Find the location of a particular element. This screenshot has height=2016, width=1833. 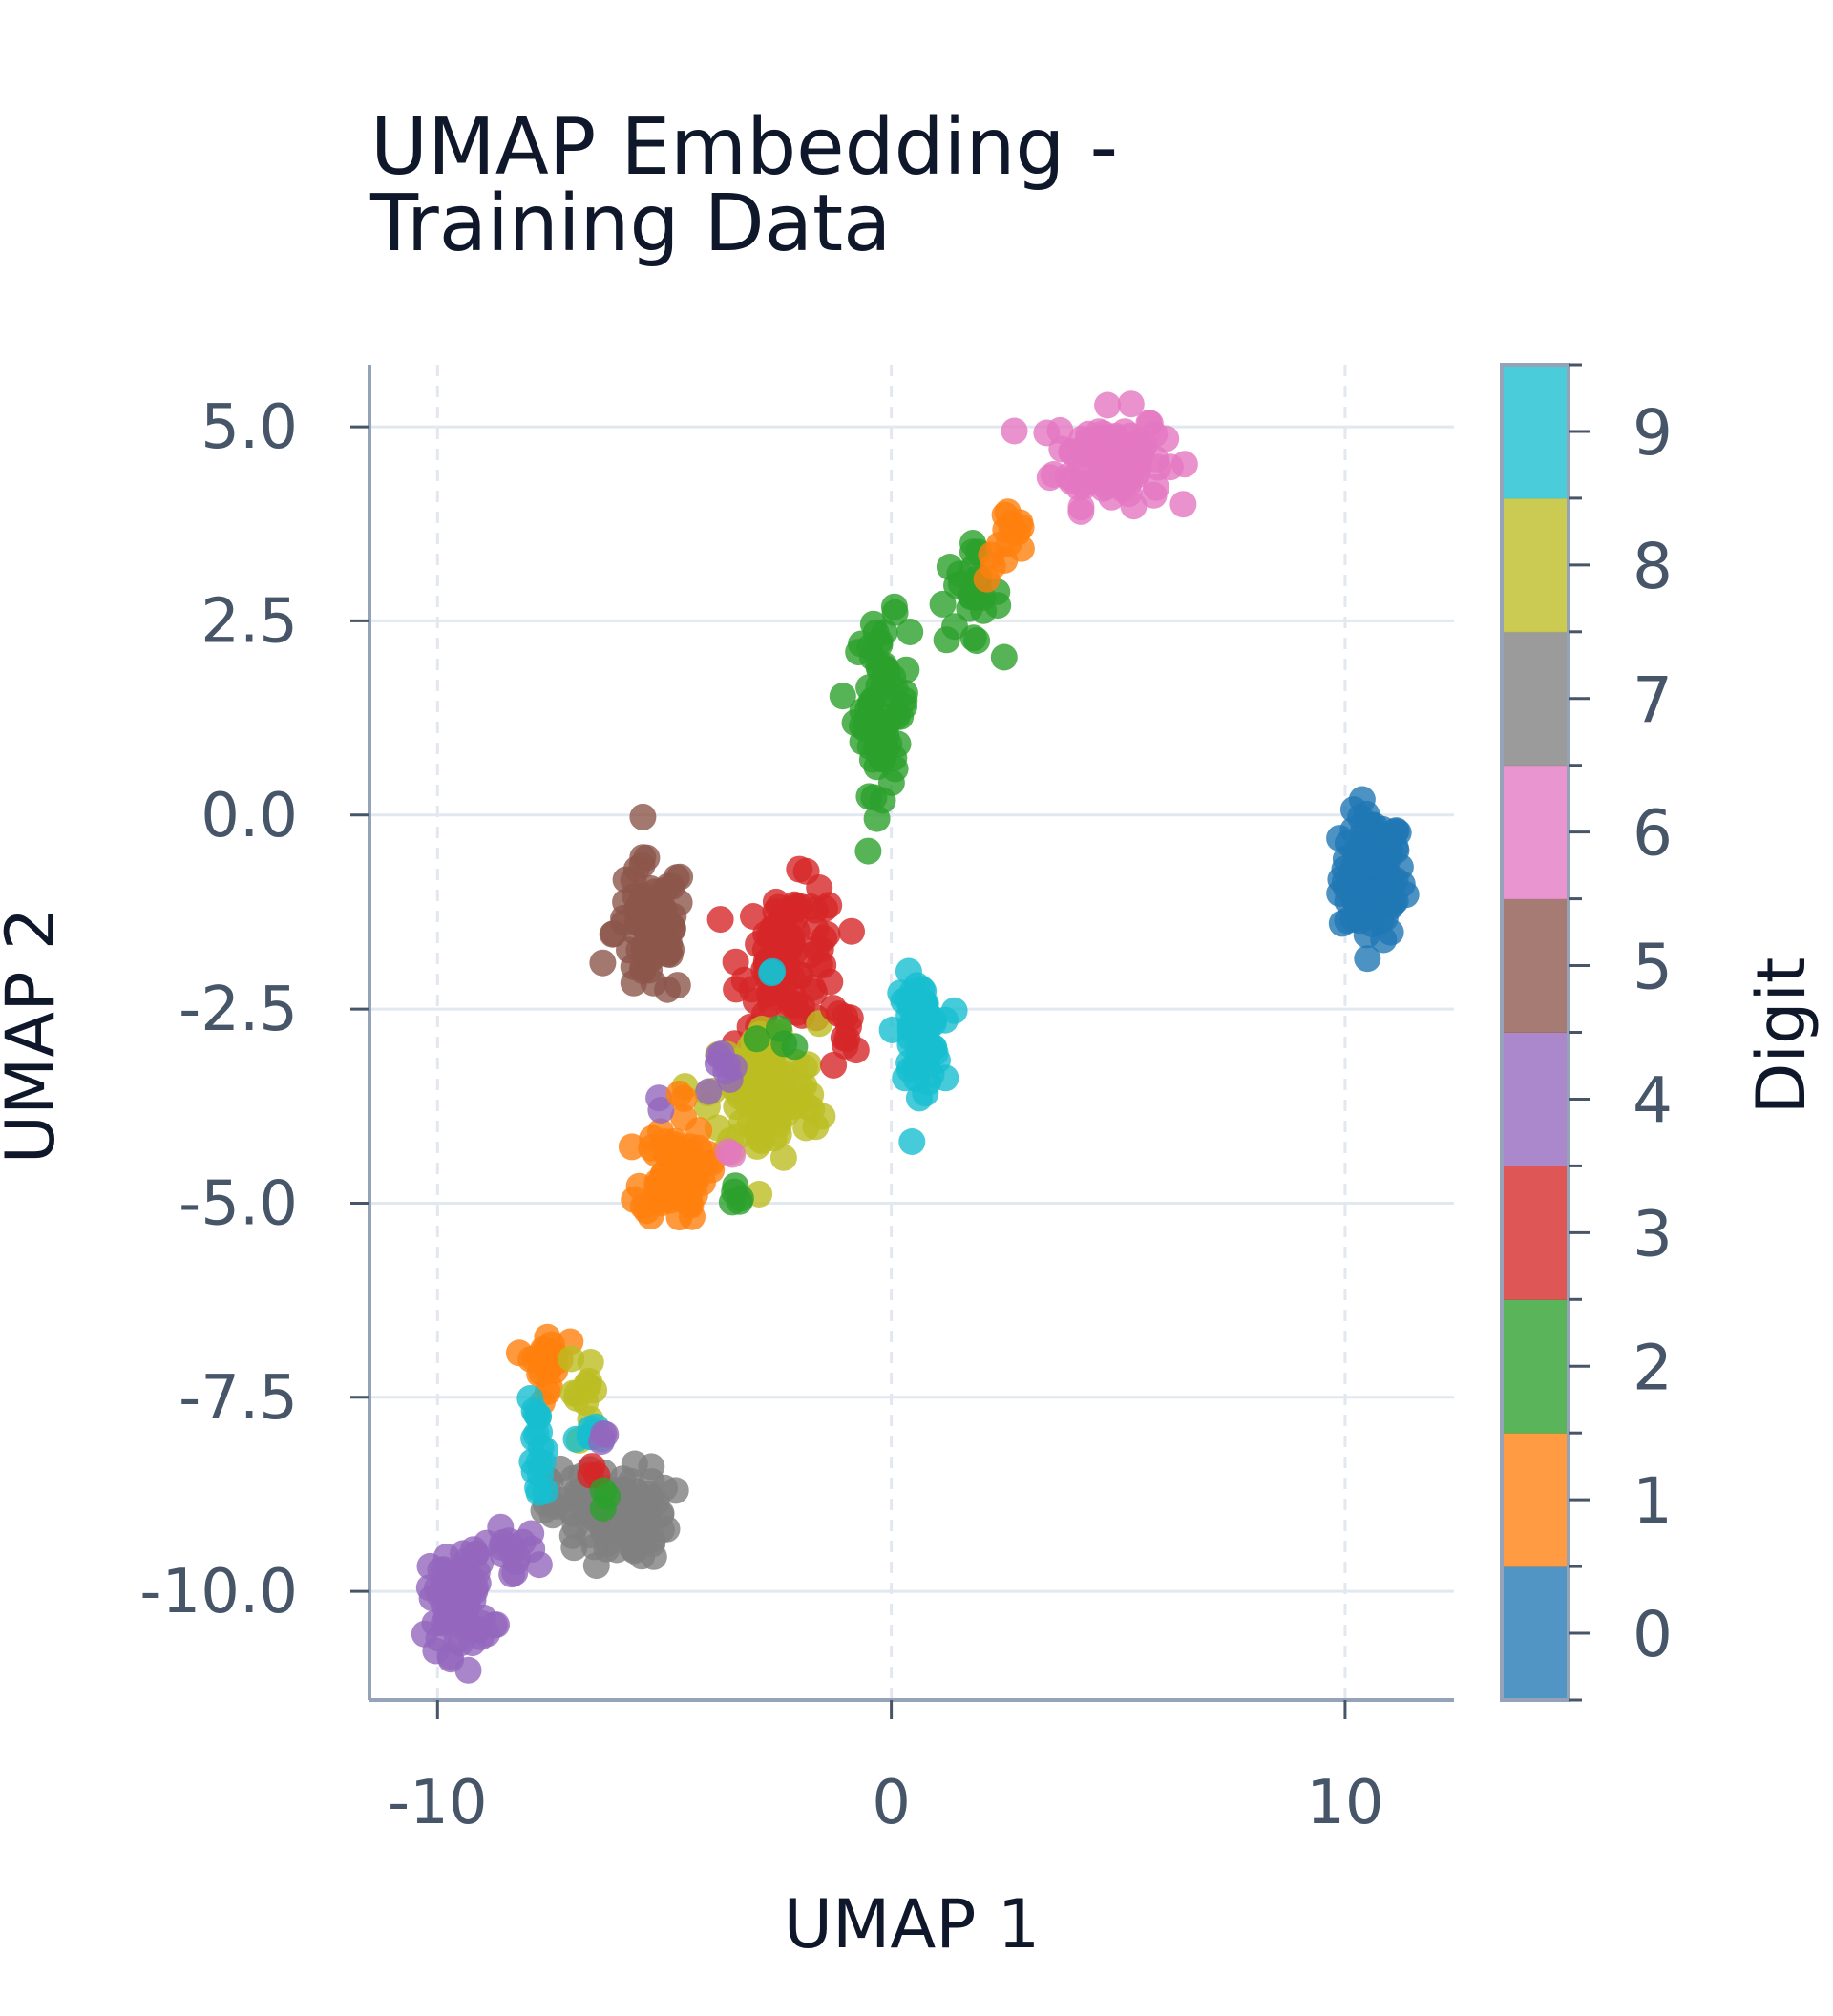

colorbar-tick-label: 6 is located at coordinates (1653, 834).